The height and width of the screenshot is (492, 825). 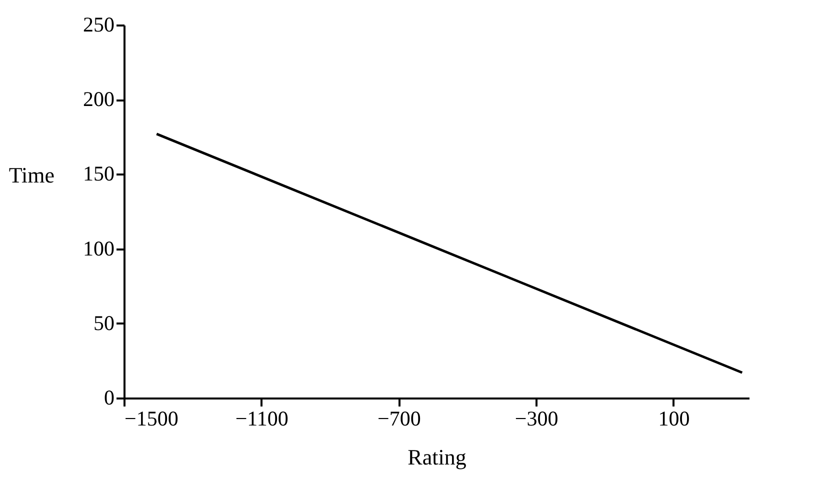 I want to click on y-tick-label: 200, so click(x=98, y=99).